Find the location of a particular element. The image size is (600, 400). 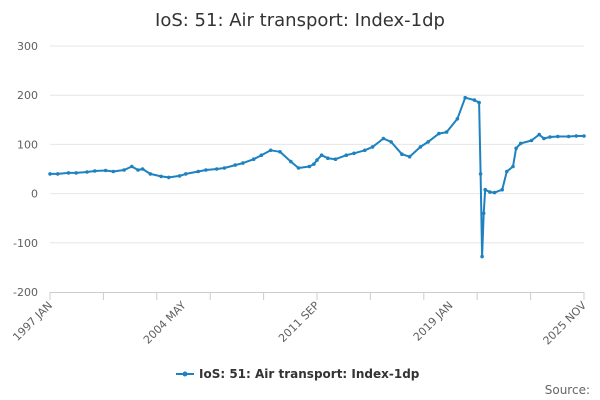

x-tick-label: 2019 JAN is located at coordinates (433, 321).